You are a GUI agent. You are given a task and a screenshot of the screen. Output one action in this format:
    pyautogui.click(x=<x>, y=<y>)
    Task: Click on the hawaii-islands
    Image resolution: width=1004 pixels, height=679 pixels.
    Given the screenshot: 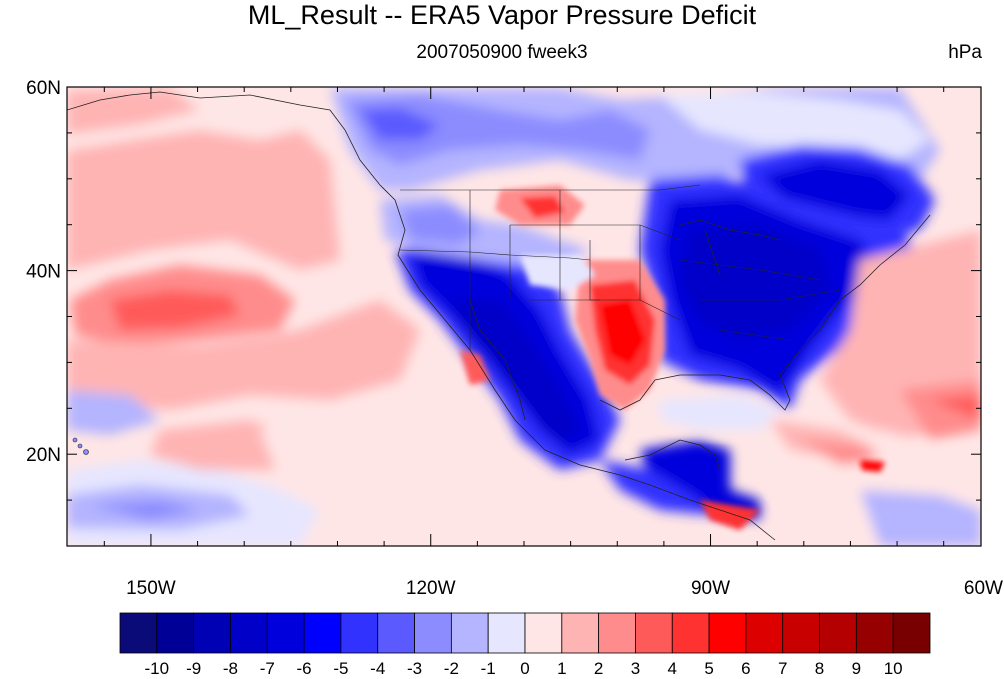 What is the action you would take?
    pyautogui.click(x=80, y=446)
    